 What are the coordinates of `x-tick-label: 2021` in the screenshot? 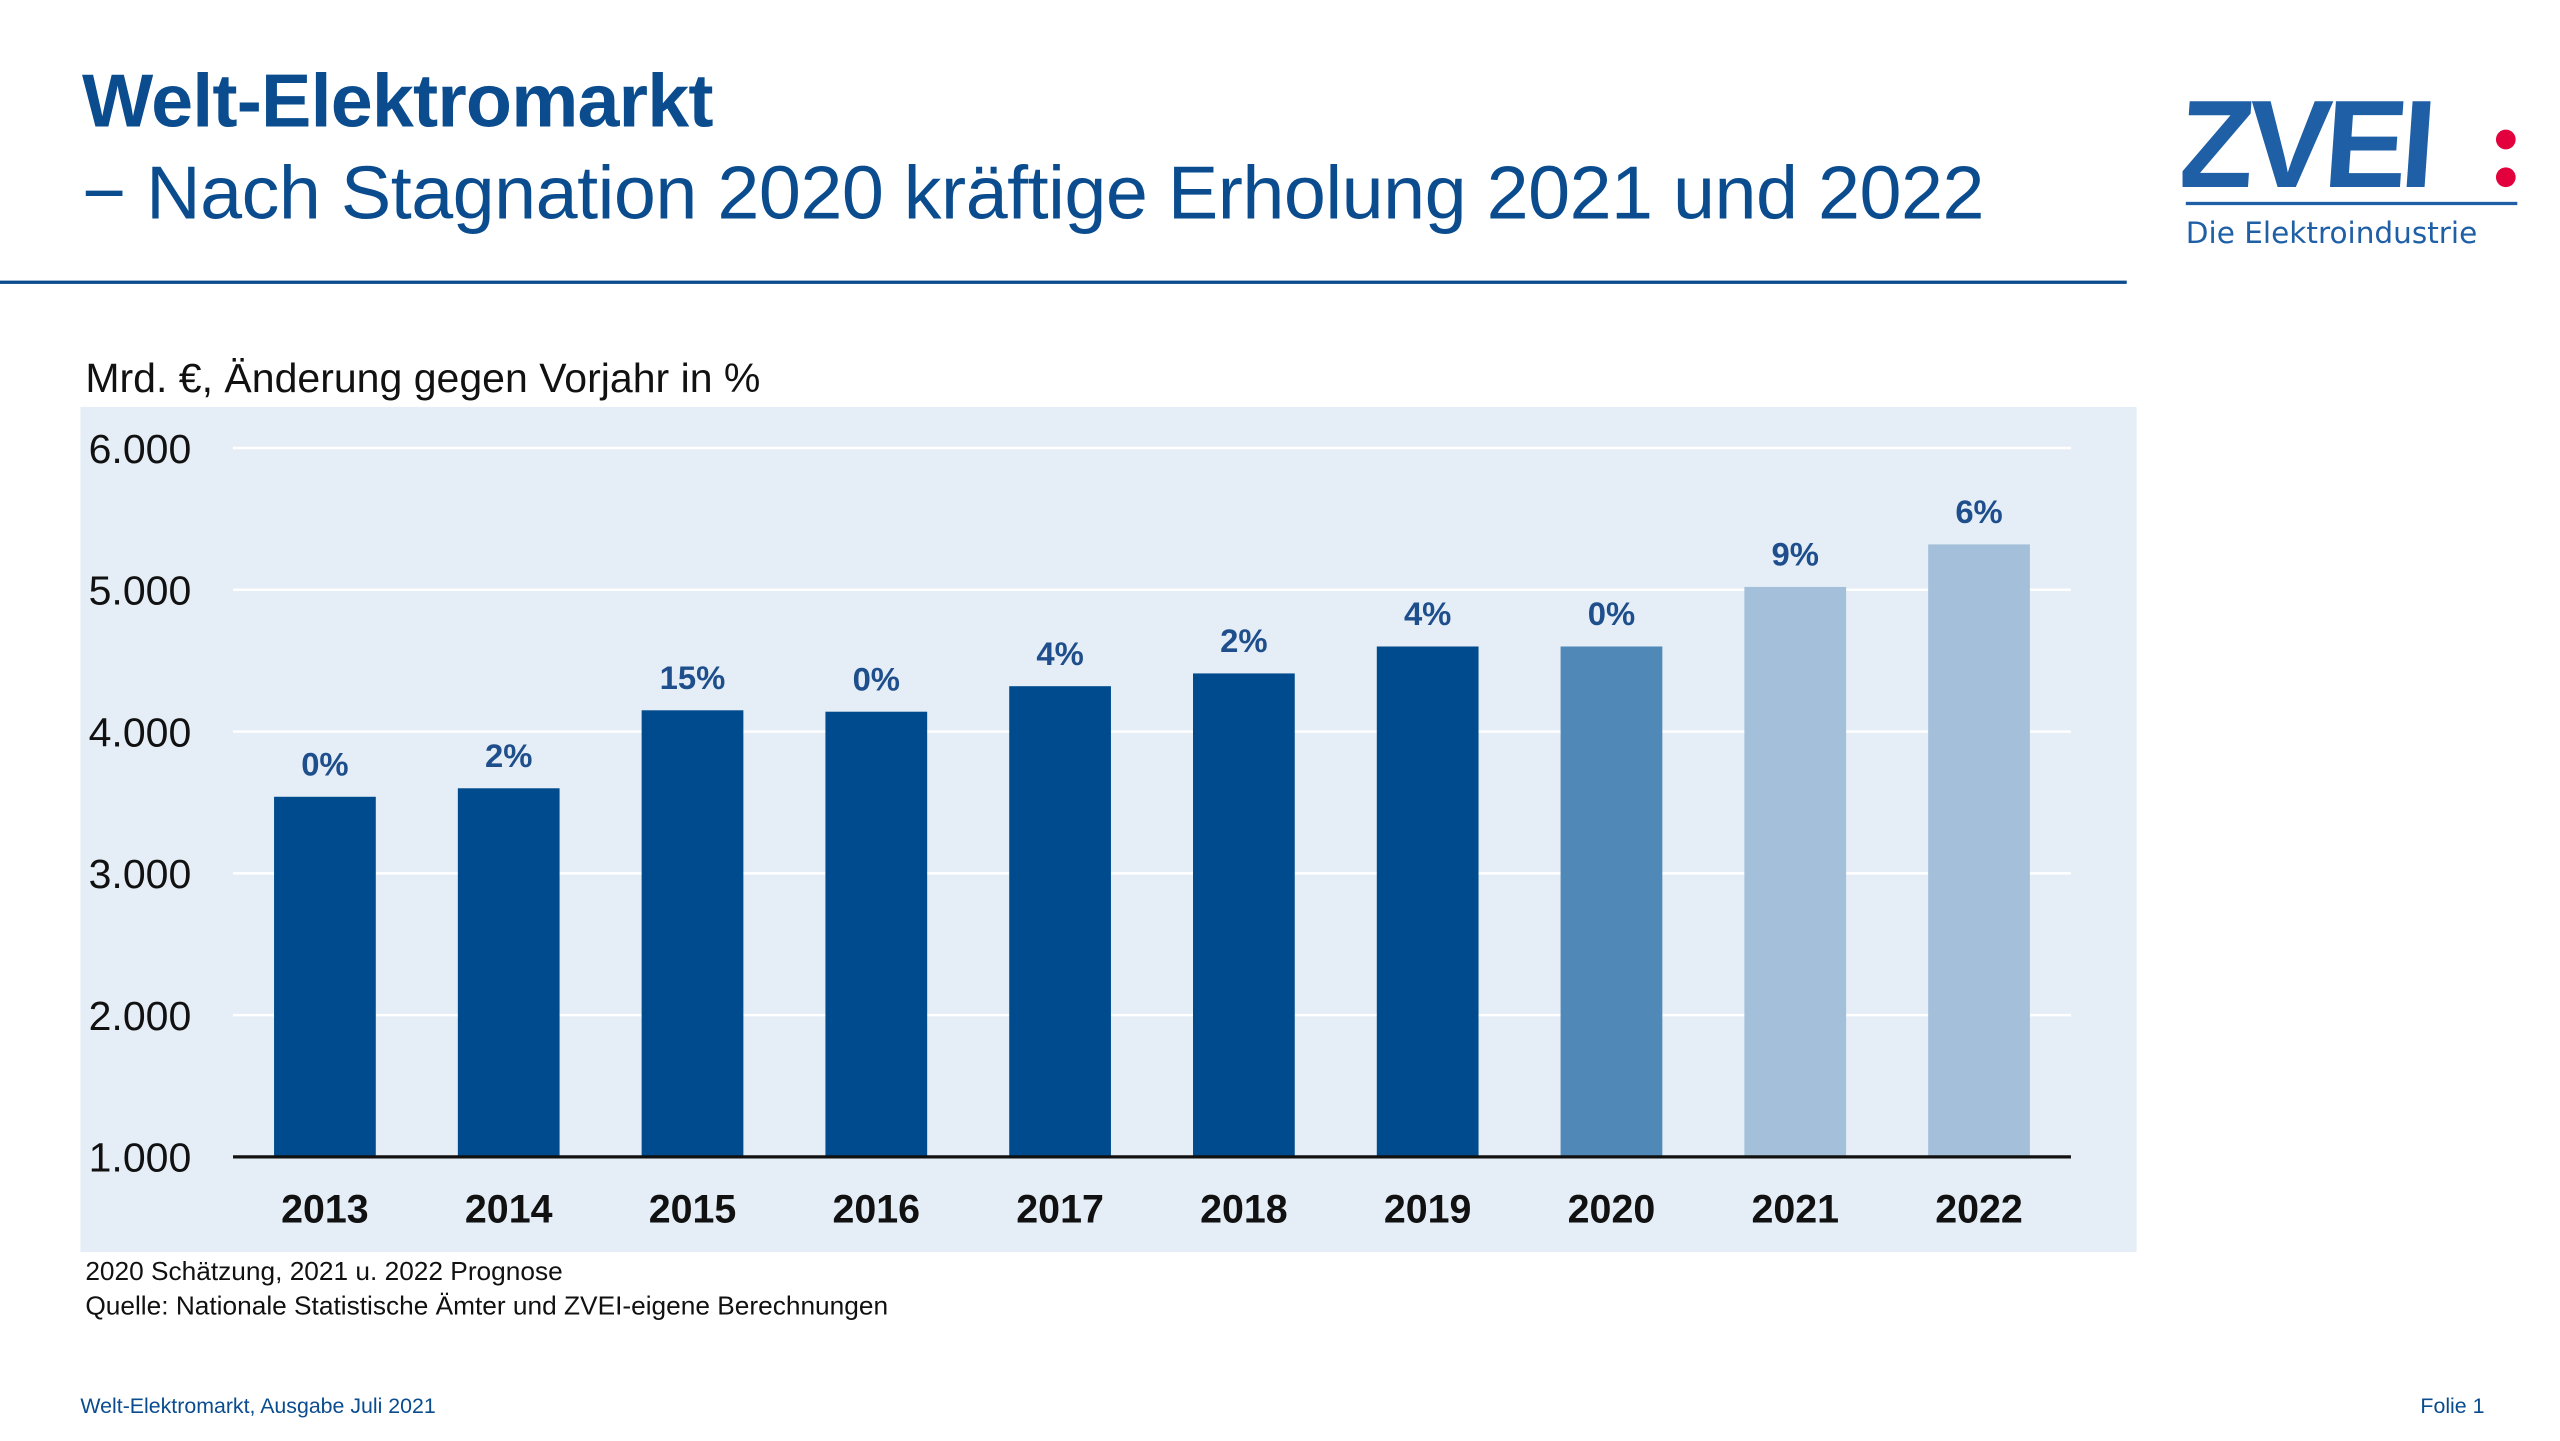 It's located at (1795, 1210).